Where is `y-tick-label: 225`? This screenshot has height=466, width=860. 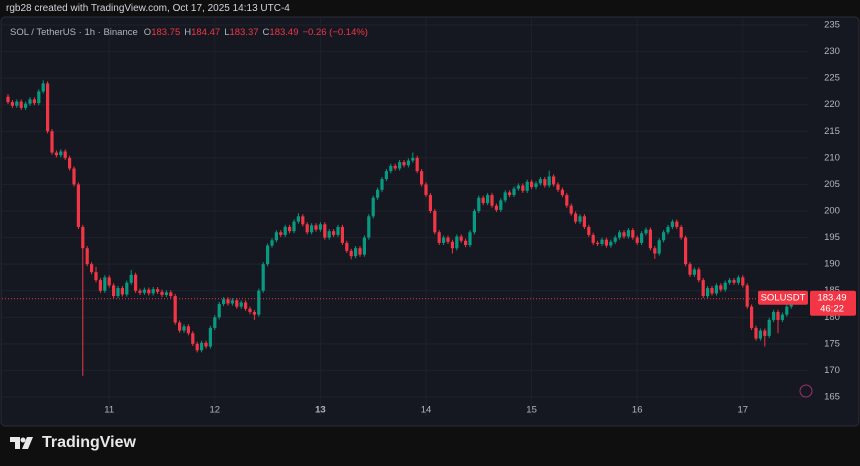 y-tick-label: 225 is located at coordinates (832, 78).